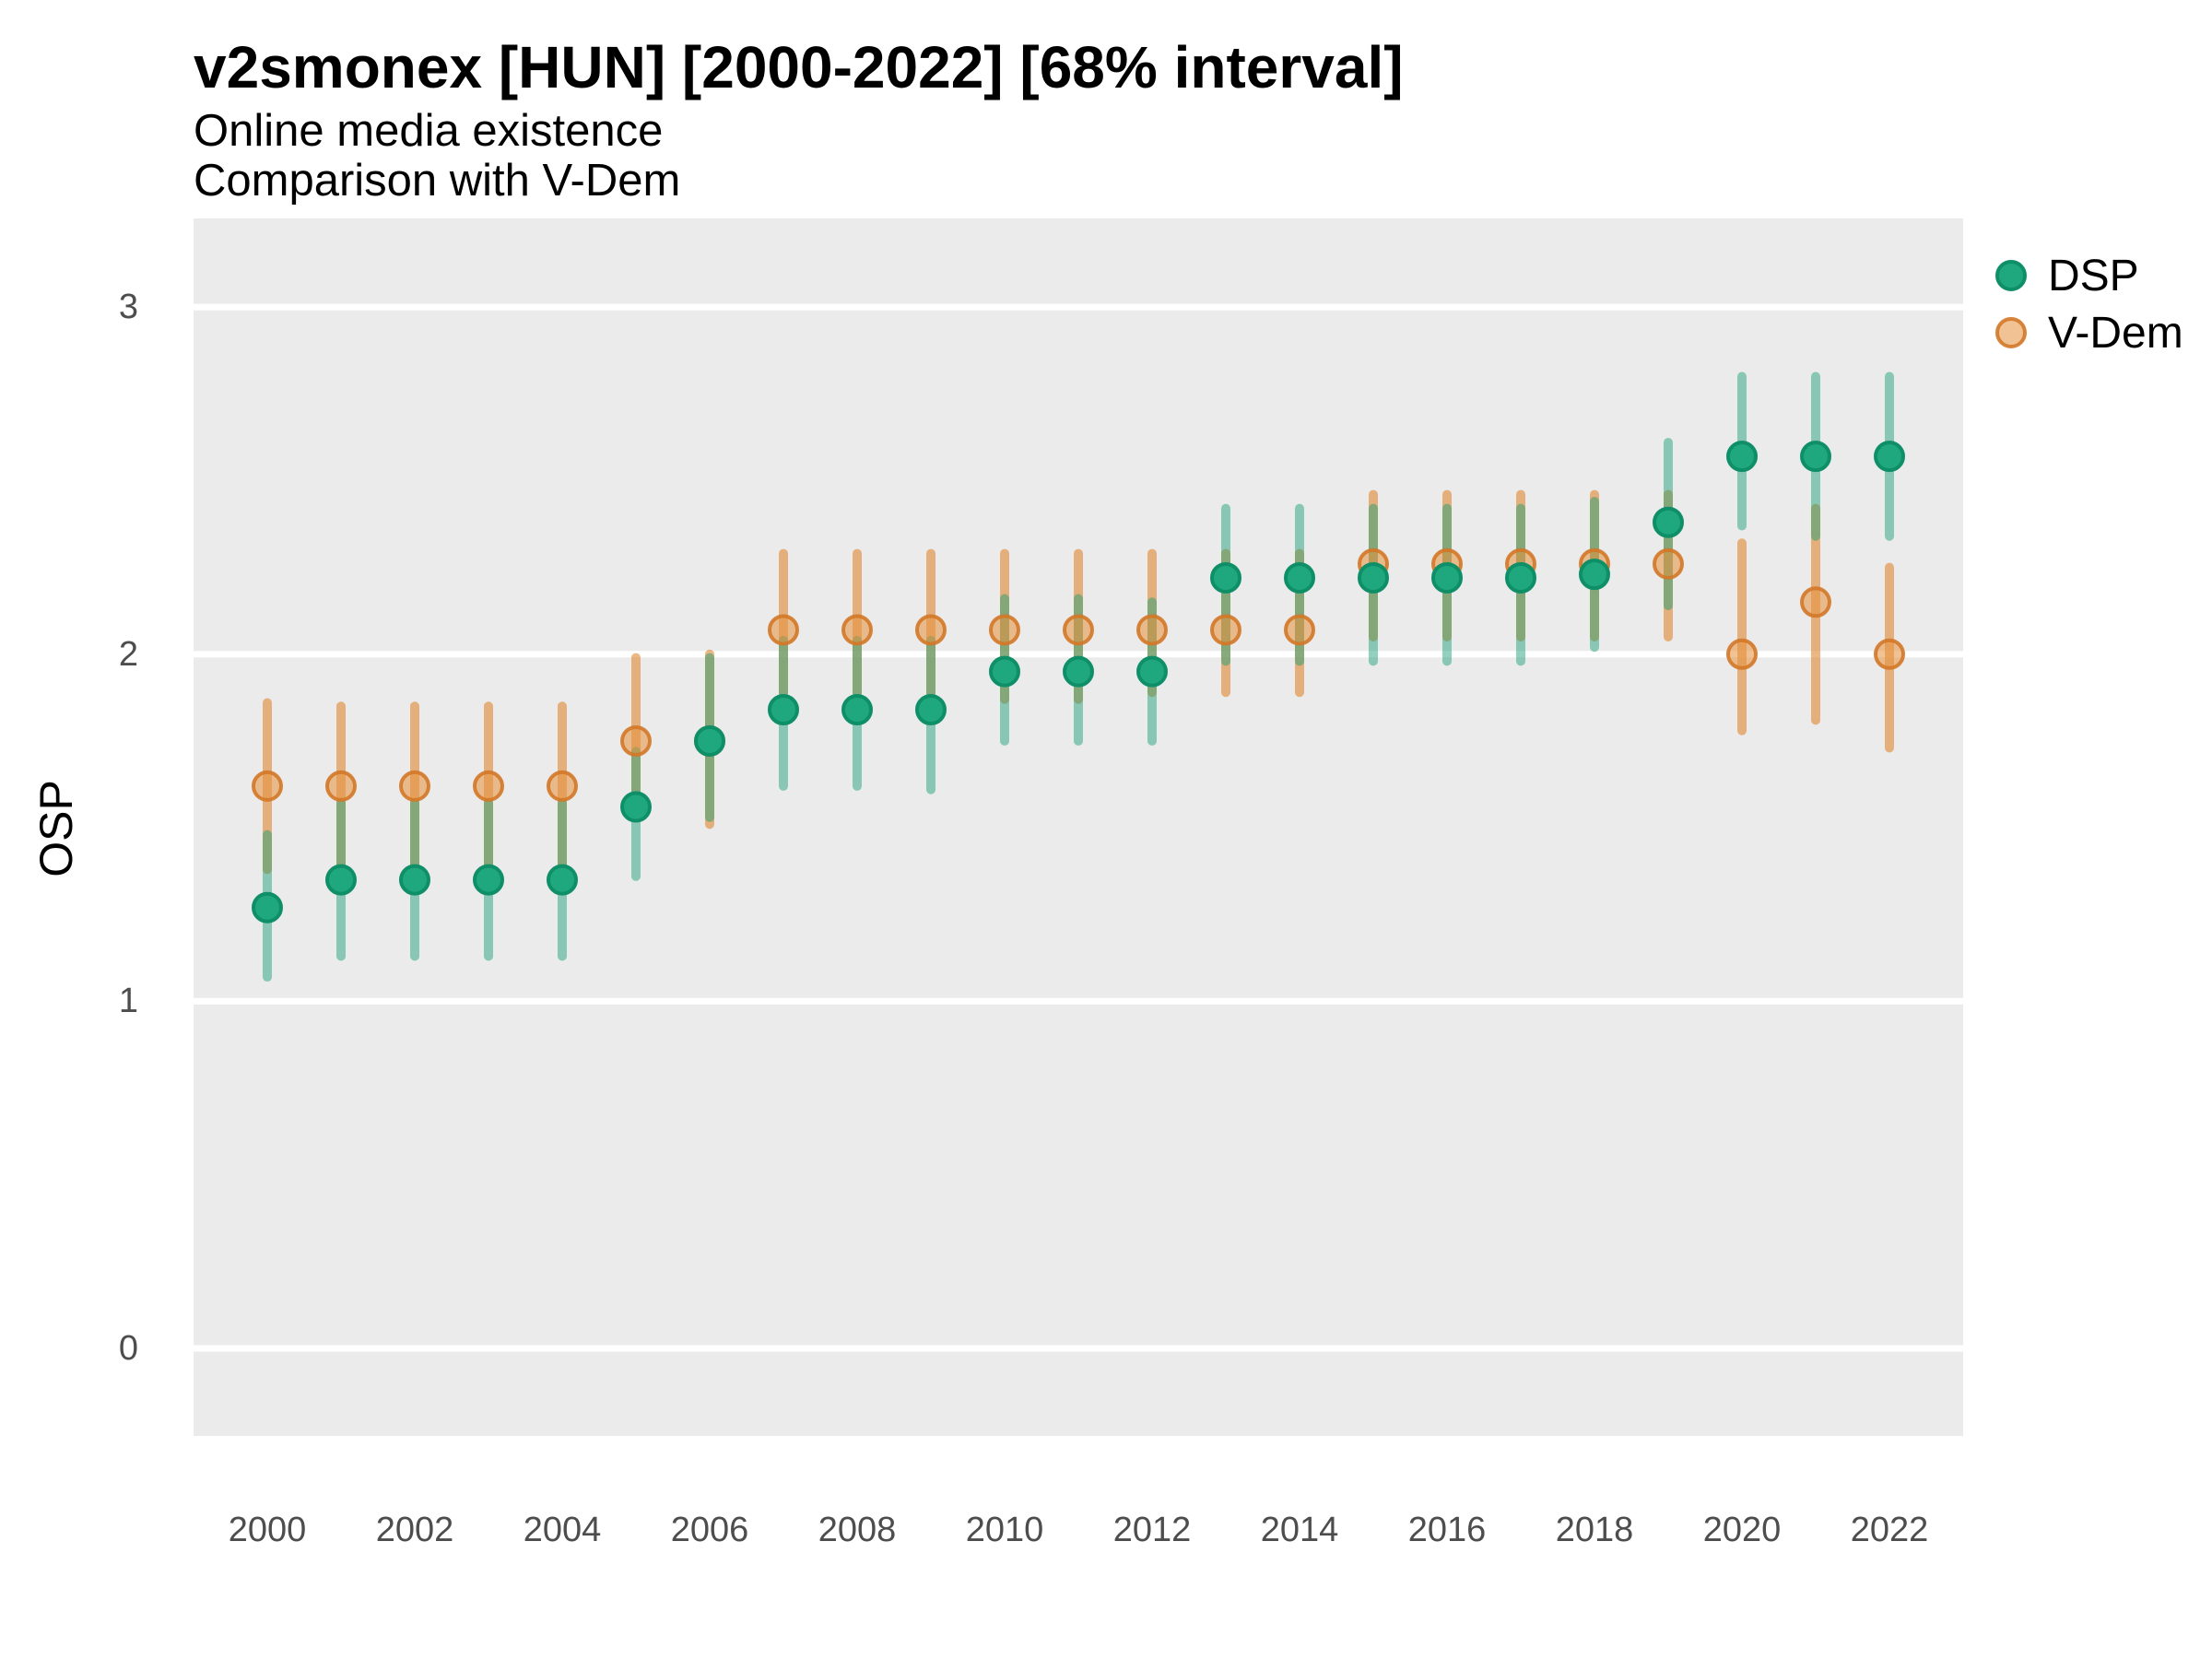  I want to click on dsp-point-2017, so click(1520, 577).